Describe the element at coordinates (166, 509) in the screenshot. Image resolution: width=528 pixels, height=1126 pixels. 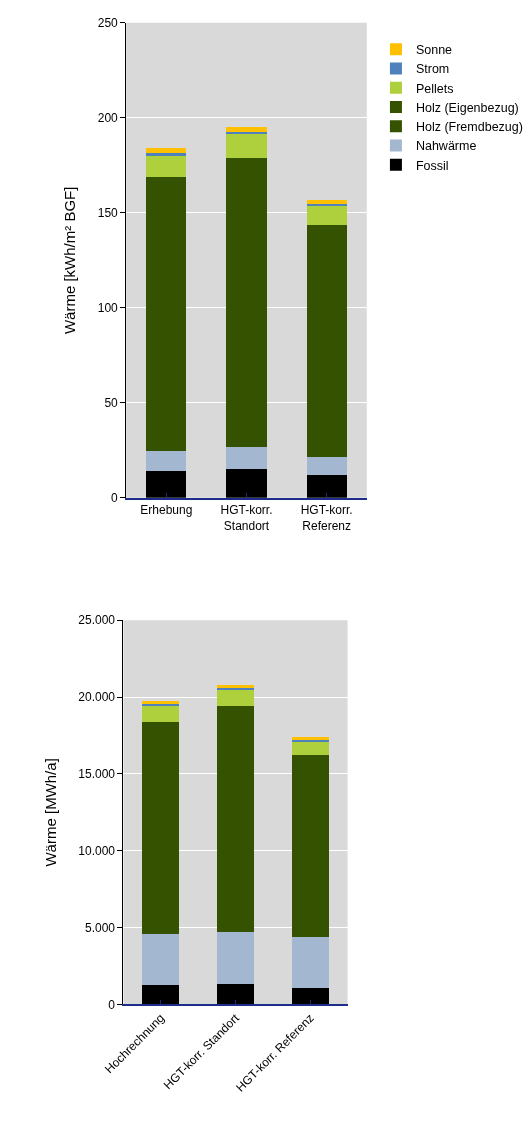
I see `x-tick-label: Erhebung` at that location.